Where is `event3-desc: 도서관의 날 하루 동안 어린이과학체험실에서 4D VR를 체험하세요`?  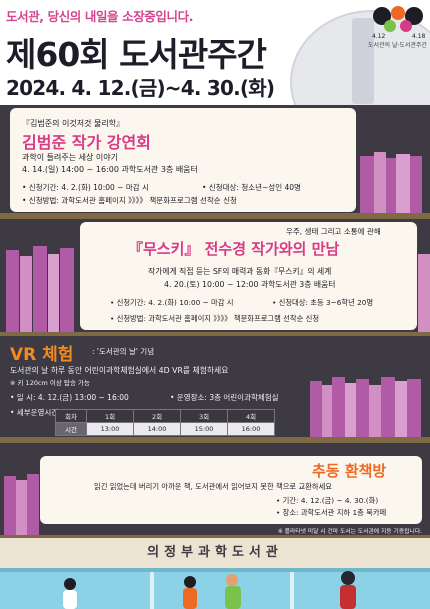 event3-desc: 도서관의 날 하루 동안 어린이과학체험실에서 4D VR를 체험하세요 is located at coordinates (119, 370).